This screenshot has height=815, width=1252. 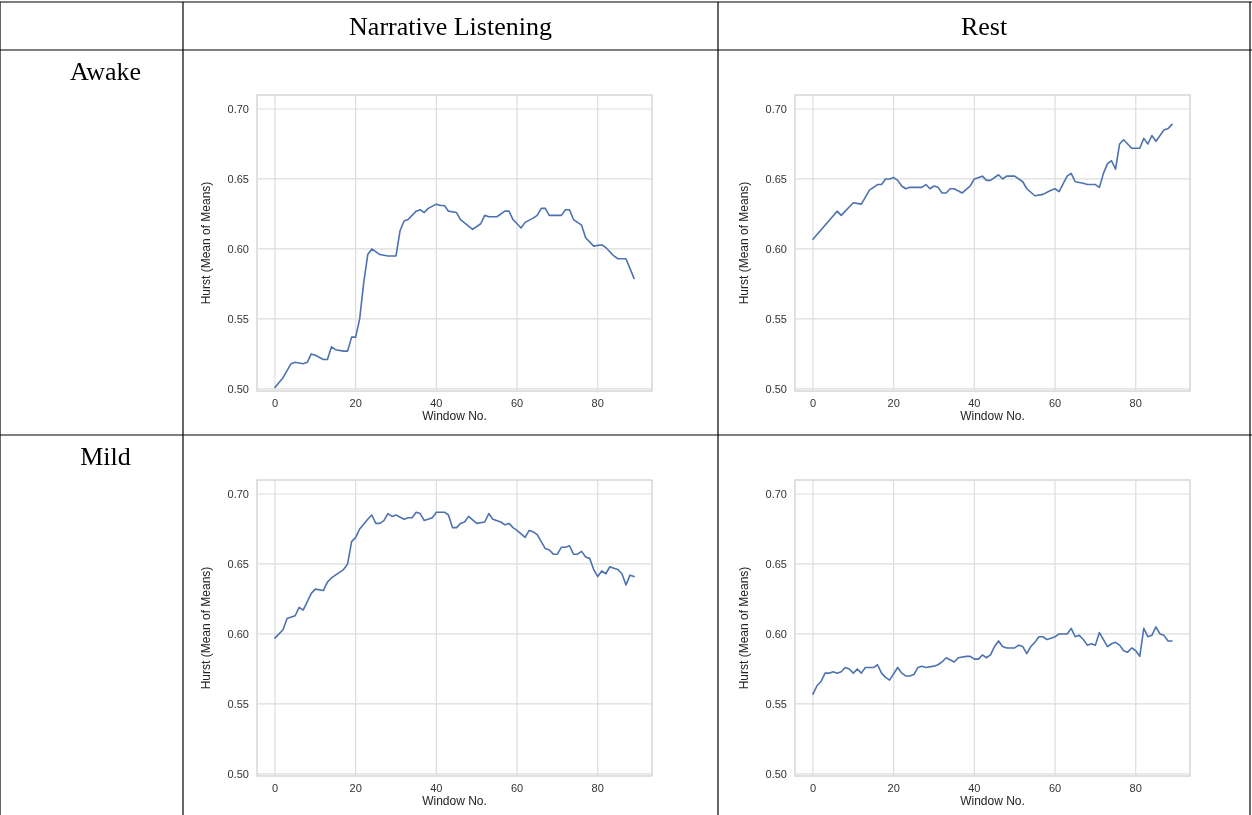 What do you see at coordinates (450, 26) in the screenshot?
I see `text: Narrative Listening` at bounding box center [450, 26].